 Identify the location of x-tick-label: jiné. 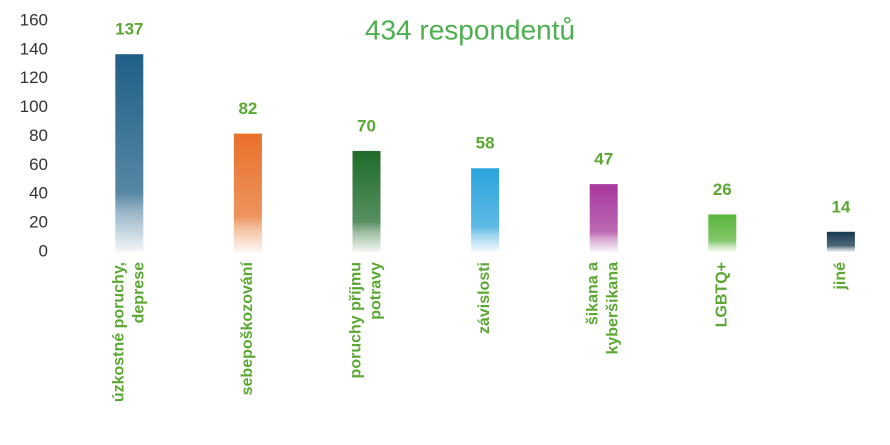
(840, 276).